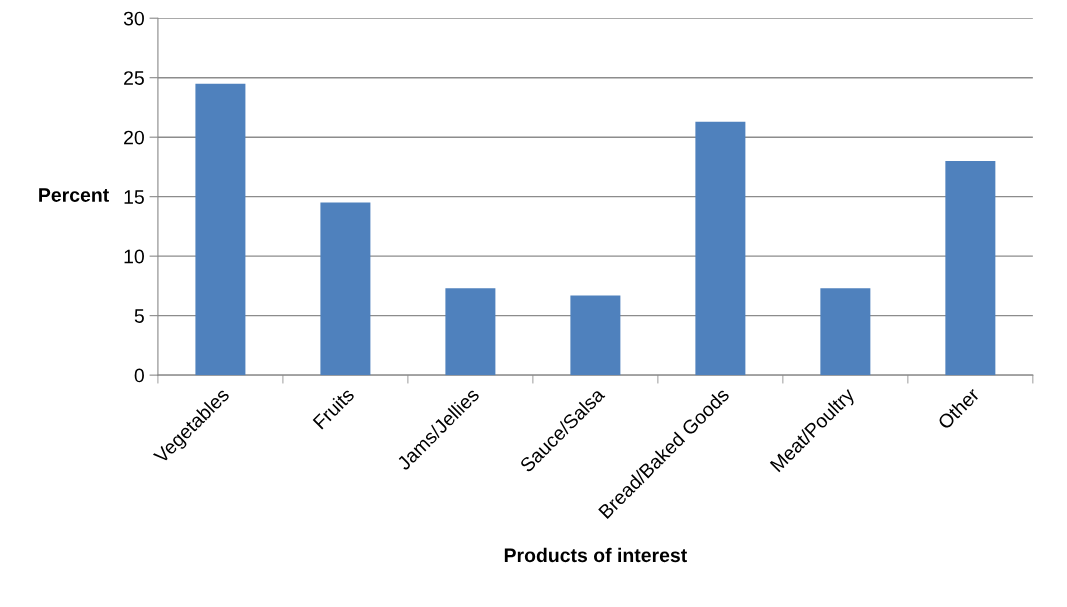 This screenshot has height=607, width=1067. I want to click on y-tick-label: 20, so click(134, 137).